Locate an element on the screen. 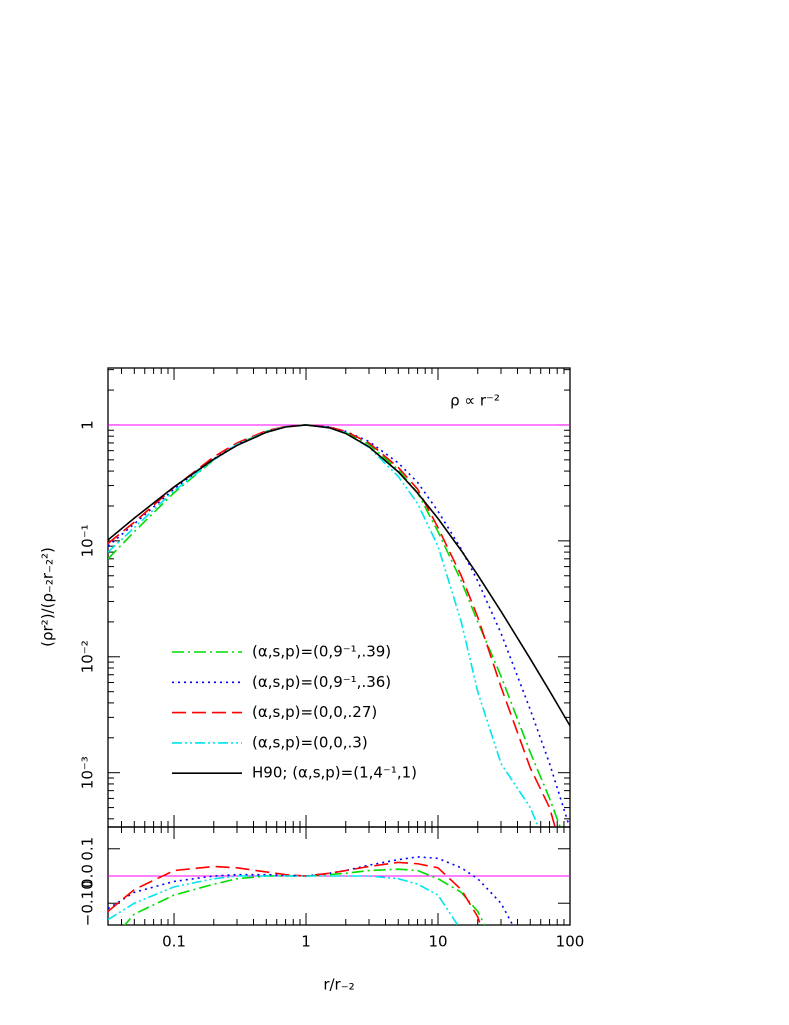 The image size is (789, 1025). legend-label: (α,s,p)=(0,9⁻¹,.36) is located at coordinates (321, 682).